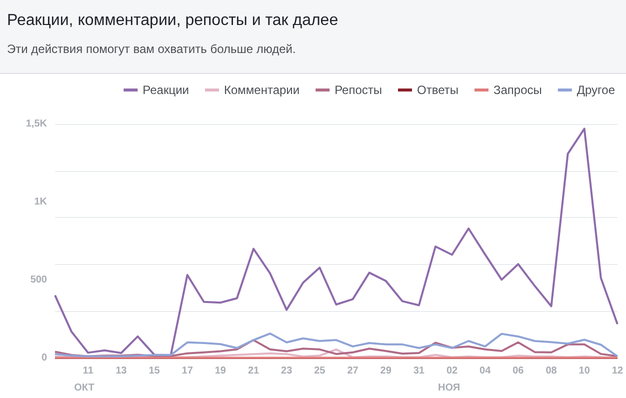 The width and height of the screenshot is (626, 398). I want to click on x-tick-label: 27, so click(353, 371).